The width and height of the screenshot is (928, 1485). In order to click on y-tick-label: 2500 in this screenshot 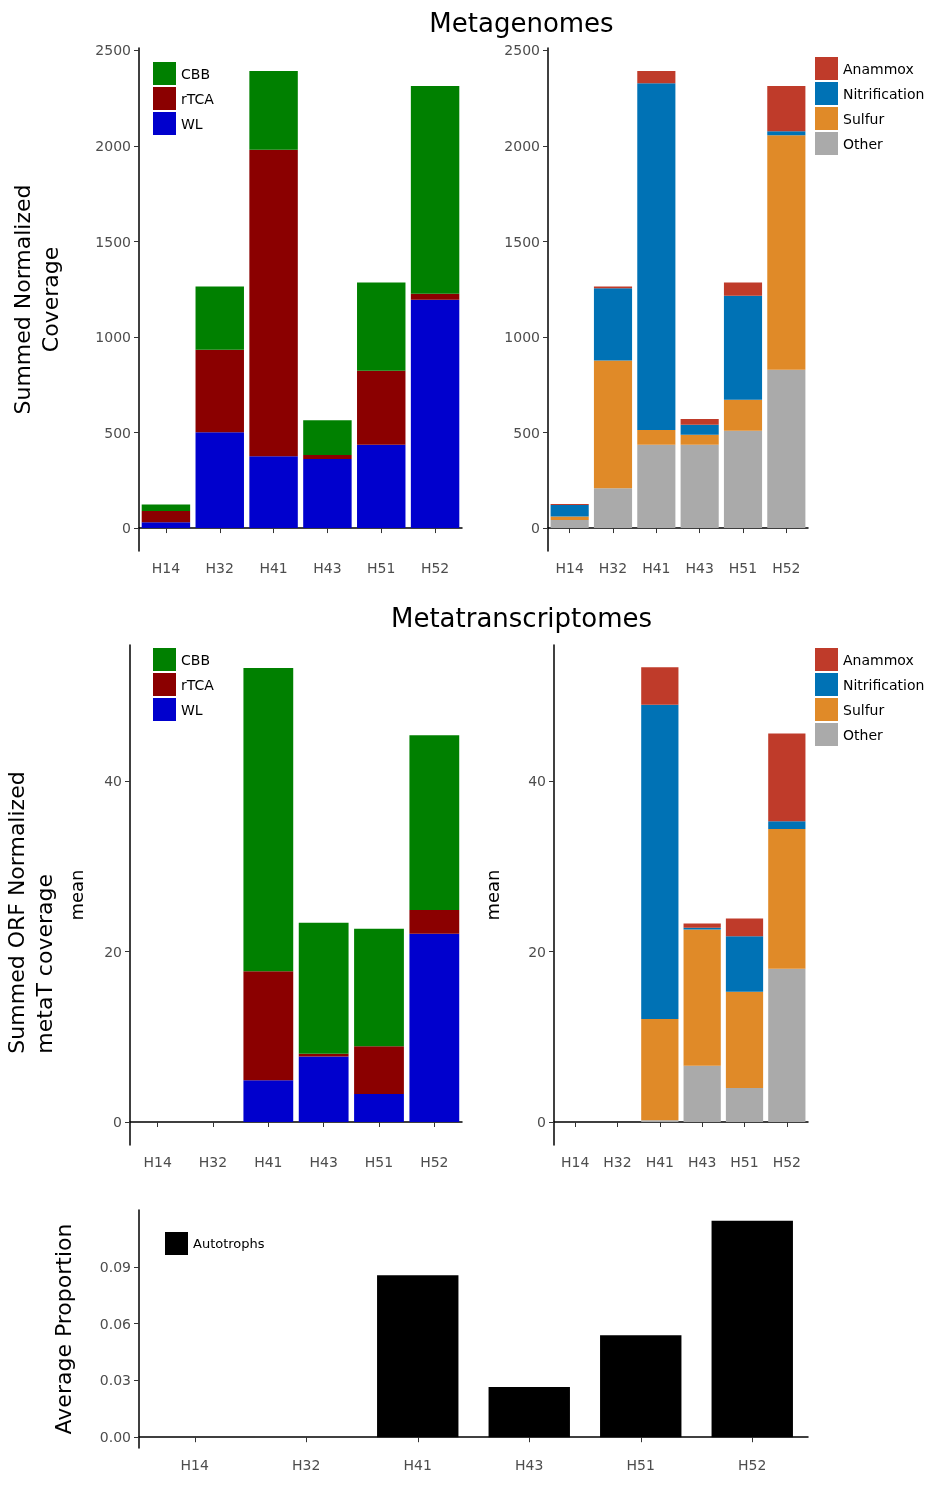, I will do `click(113, 50)`.